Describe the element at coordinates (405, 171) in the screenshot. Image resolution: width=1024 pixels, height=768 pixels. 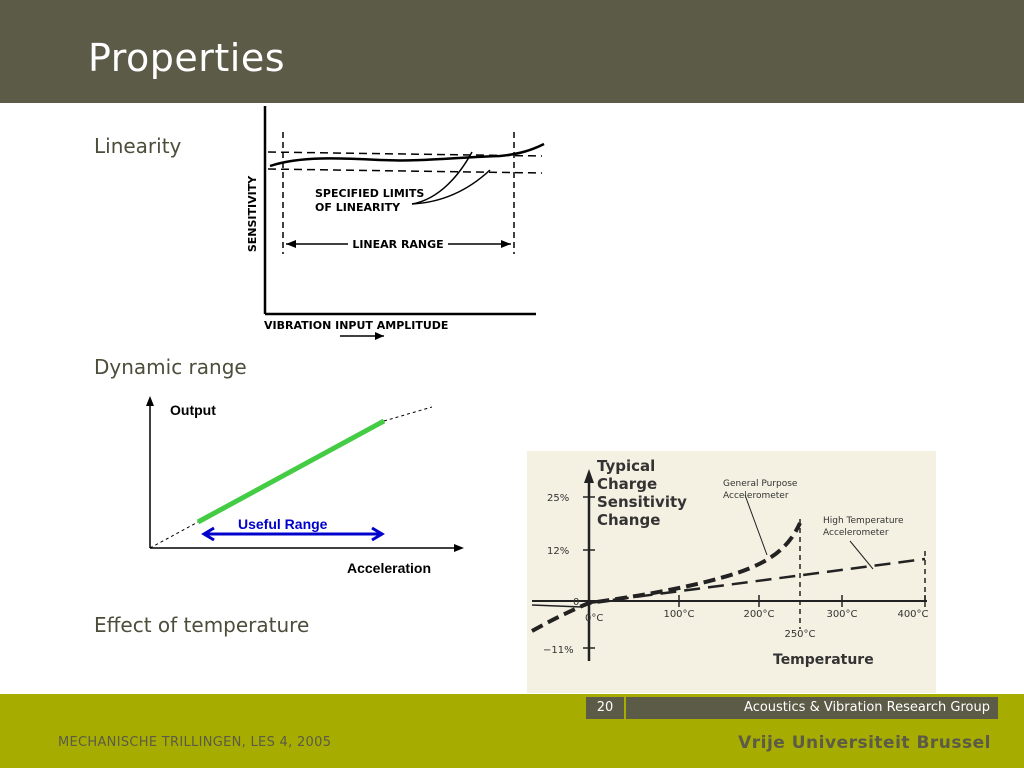
I see `linearity-limit-lower` at that location.